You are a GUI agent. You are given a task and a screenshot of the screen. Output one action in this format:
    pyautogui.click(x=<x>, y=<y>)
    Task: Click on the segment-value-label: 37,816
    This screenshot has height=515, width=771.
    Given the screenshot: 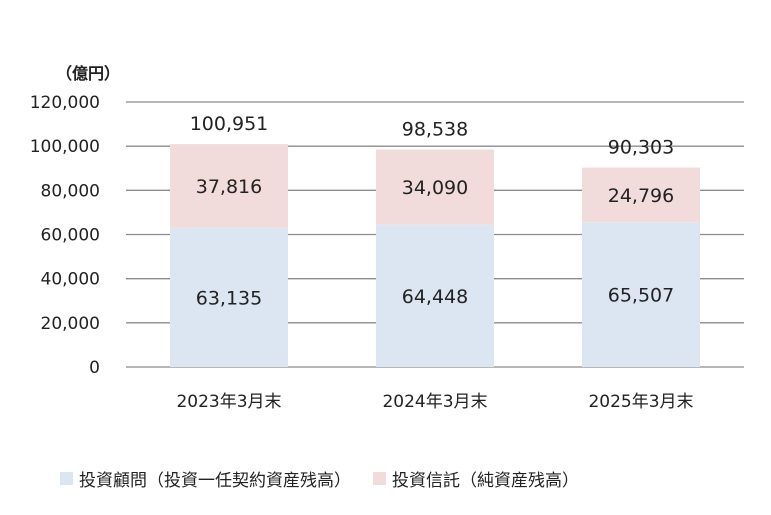 What is the action you would take?
    pyautogui.click(x=229, y=187)
    